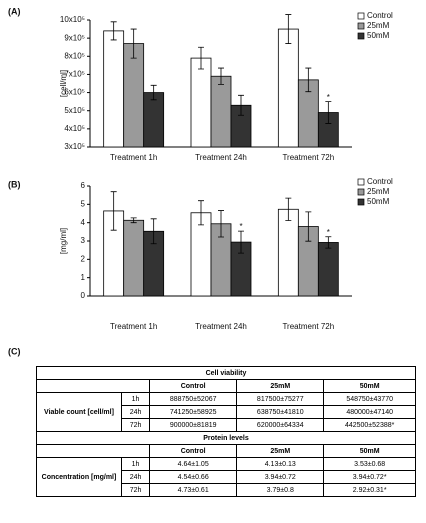 The image size is (426, 523). What do you see at coordinates (193, 477) in the screenshot?
I see `table-cell: 4.54±0.66` at bounding box center [193, 477].